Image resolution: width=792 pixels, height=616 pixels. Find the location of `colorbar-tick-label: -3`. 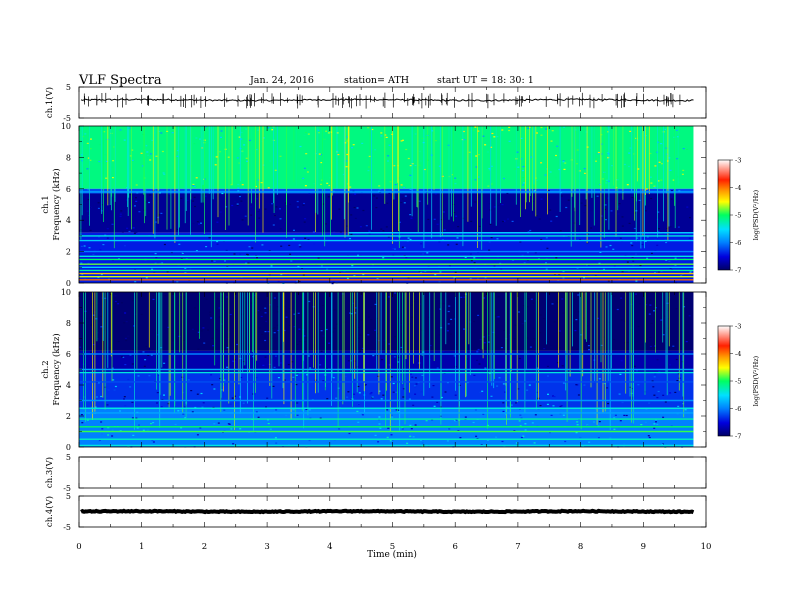

colorbar-tick-label: -3 is located at coordinates (738, 327).